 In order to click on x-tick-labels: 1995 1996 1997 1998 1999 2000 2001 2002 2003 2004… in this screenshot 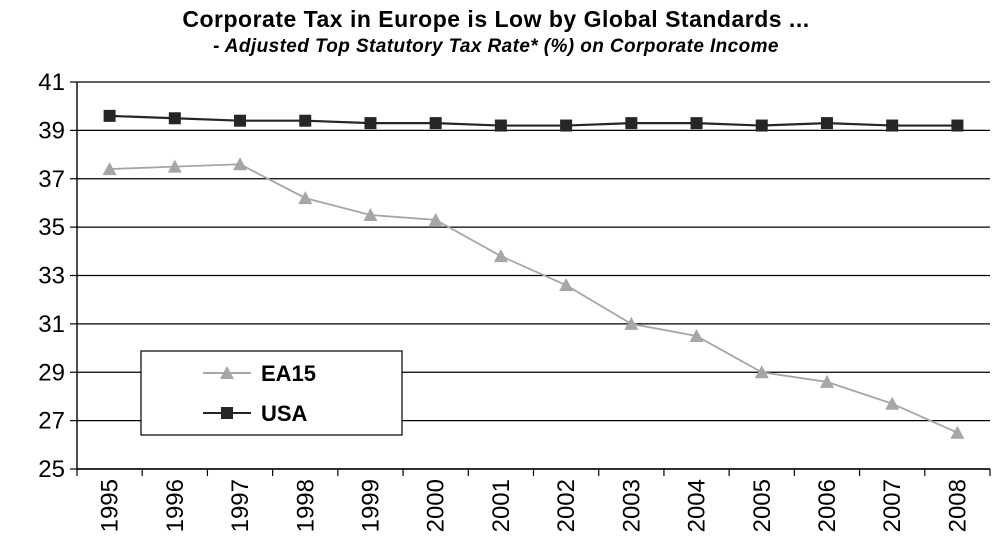, I will do `click(534, 505)`.